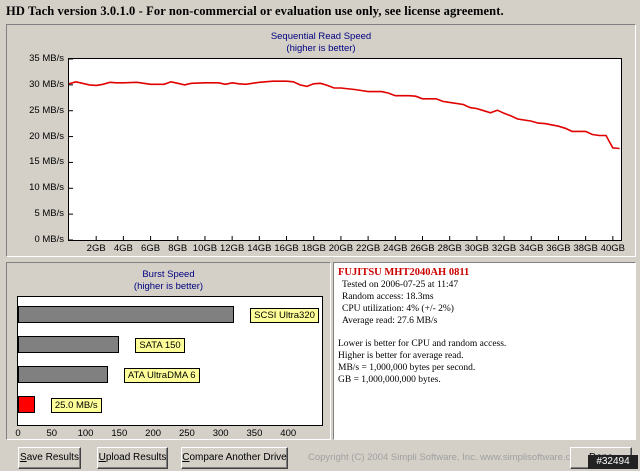 The image size is (640, 471). What do you see at coordinates (168, 274) in the screenshot?
I see `burst-chart-title: Burst Speed` at bounding box center [168, 274].